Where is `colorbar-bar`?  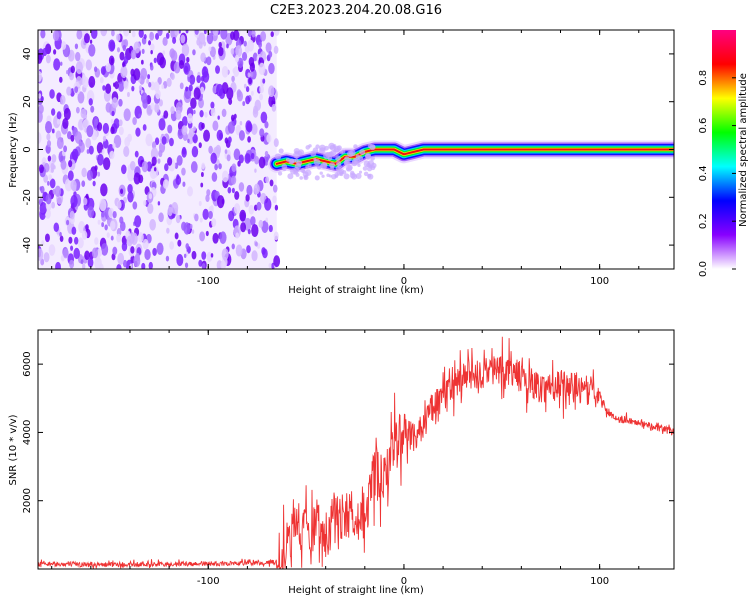 colorbar-bar is located at coordinates (724, 149).